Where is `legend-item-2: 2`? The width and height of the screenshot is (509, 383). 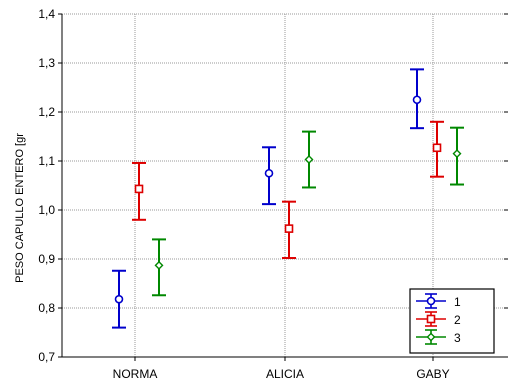
legend-item-2: 2 is located at coordinates (438, 319).